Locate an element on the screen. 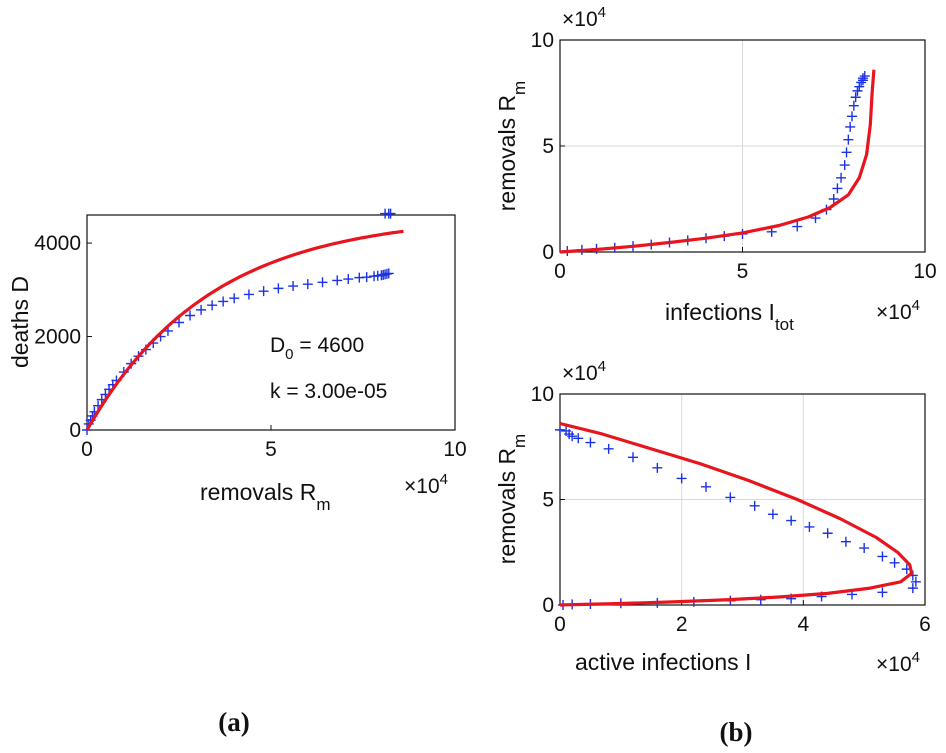 The image size is (946, 753). y-tick-label: 4000 is located at coordinates (57, 243).